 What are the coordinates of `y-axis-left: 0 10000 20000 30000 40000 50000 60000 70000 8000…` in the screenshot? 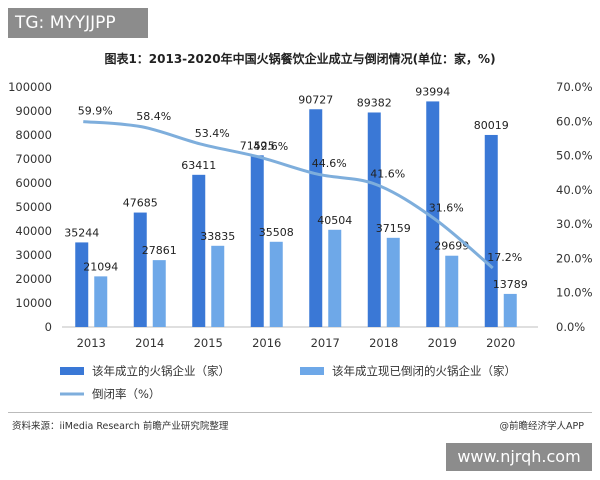 It's located at (30, 207).